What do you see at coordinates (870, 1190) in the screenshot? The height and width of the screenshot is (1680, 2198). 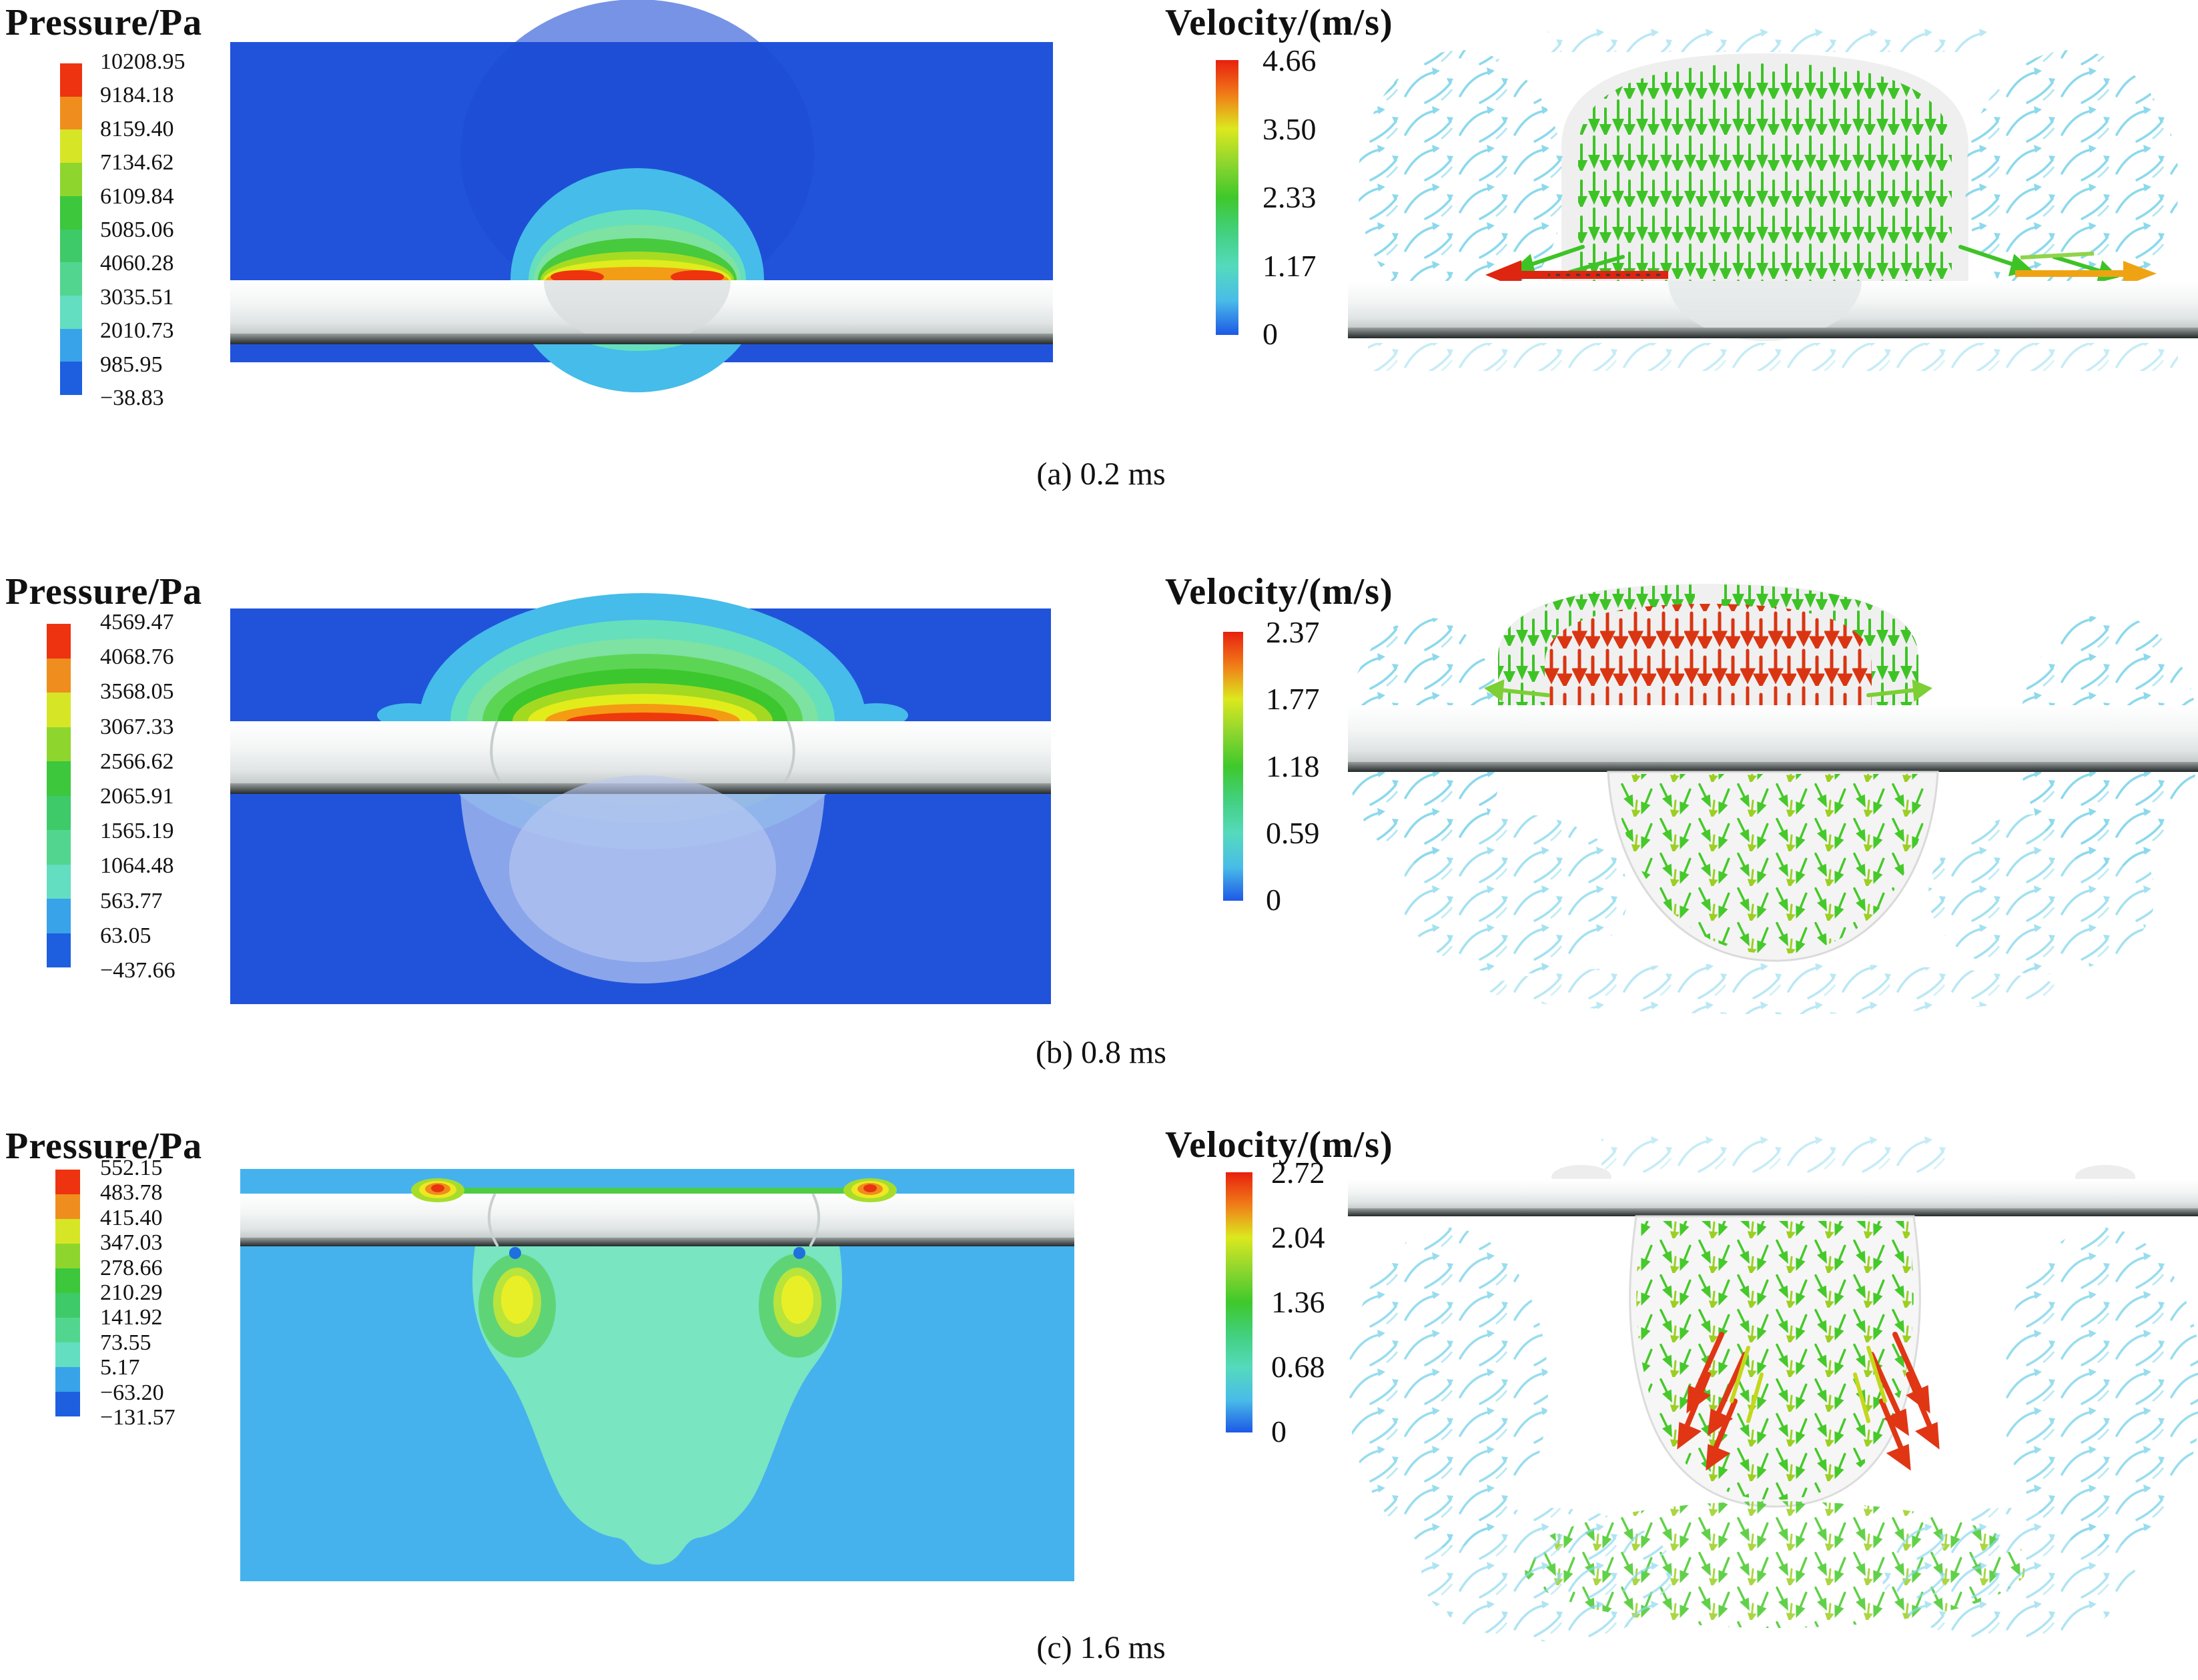 I see `top-hotspot-right` at bounding box center [870, 1190].